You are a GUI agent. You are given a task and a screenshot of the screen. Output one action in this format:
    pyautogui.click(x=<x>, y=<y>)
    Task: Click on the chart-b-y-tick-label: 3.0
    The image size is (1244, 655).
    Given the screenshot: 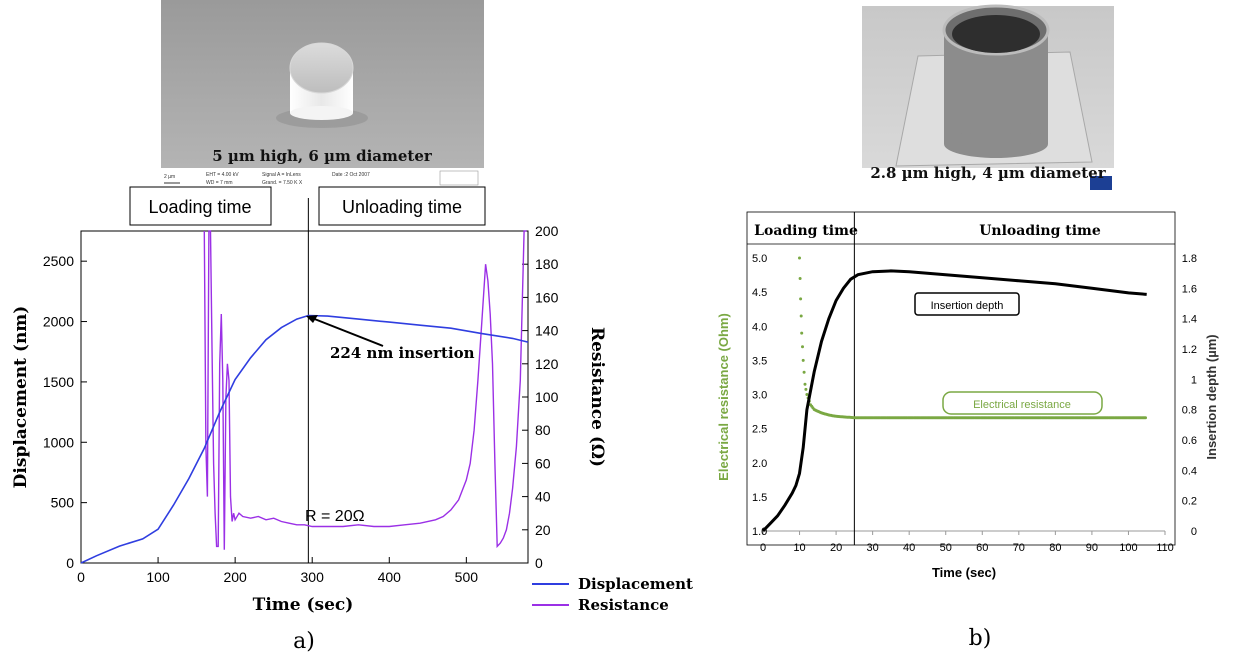 What is the action you would take?
    pyautogui.click(x=759, y=396)
    